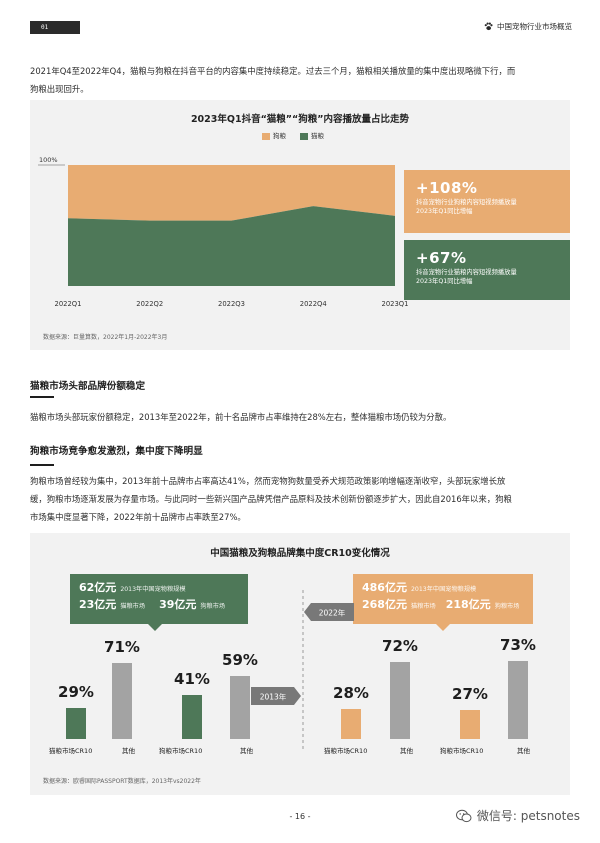 This screenshot has width=600, height=843. I want to click on x-tick-label: 2022Q3, so click(231, 304).